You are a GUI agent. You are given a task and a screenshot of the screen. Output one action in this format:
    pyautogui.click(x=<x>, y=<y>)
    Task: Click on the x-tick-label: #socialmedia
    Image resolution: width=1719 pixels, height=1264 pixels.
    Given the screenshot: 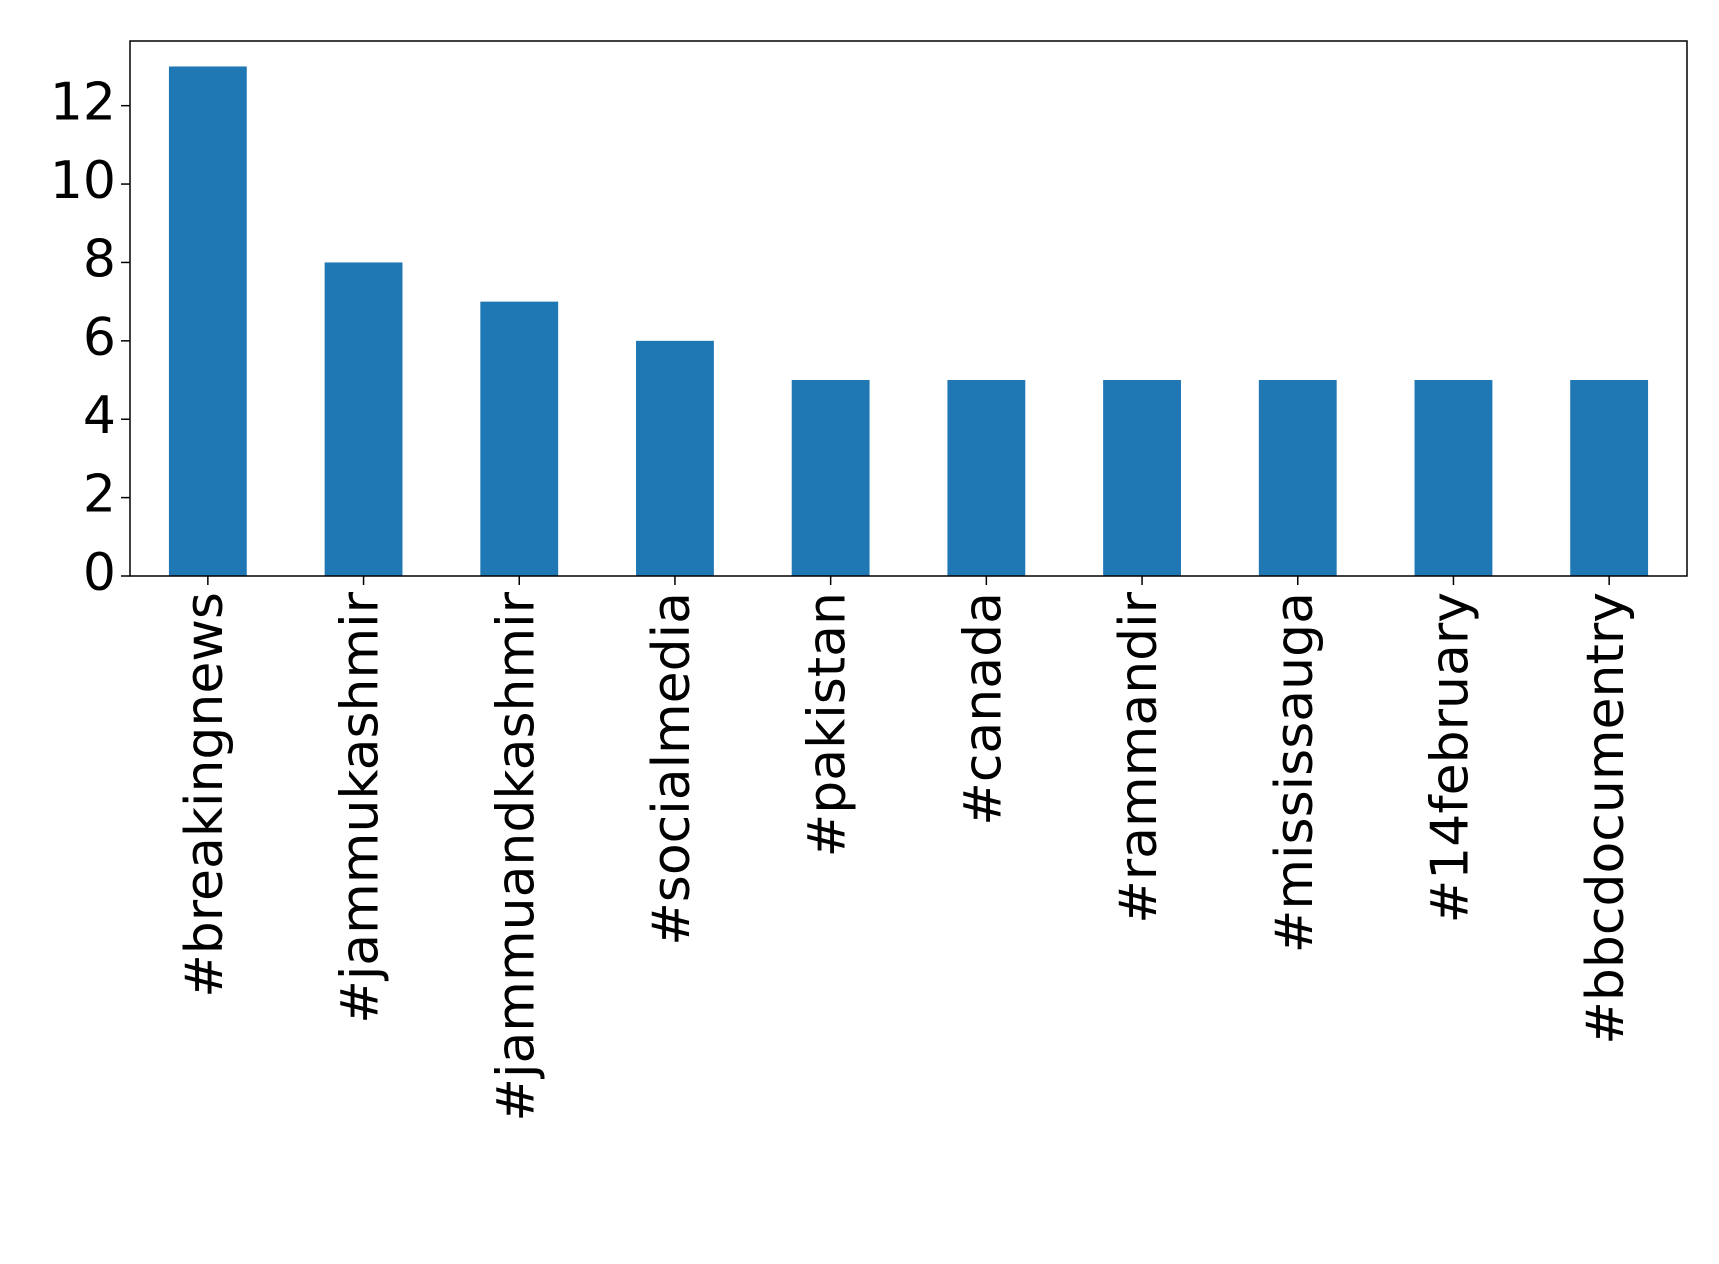 What is the action you would take?
    pyautogui.click(x=672, y=769)
    